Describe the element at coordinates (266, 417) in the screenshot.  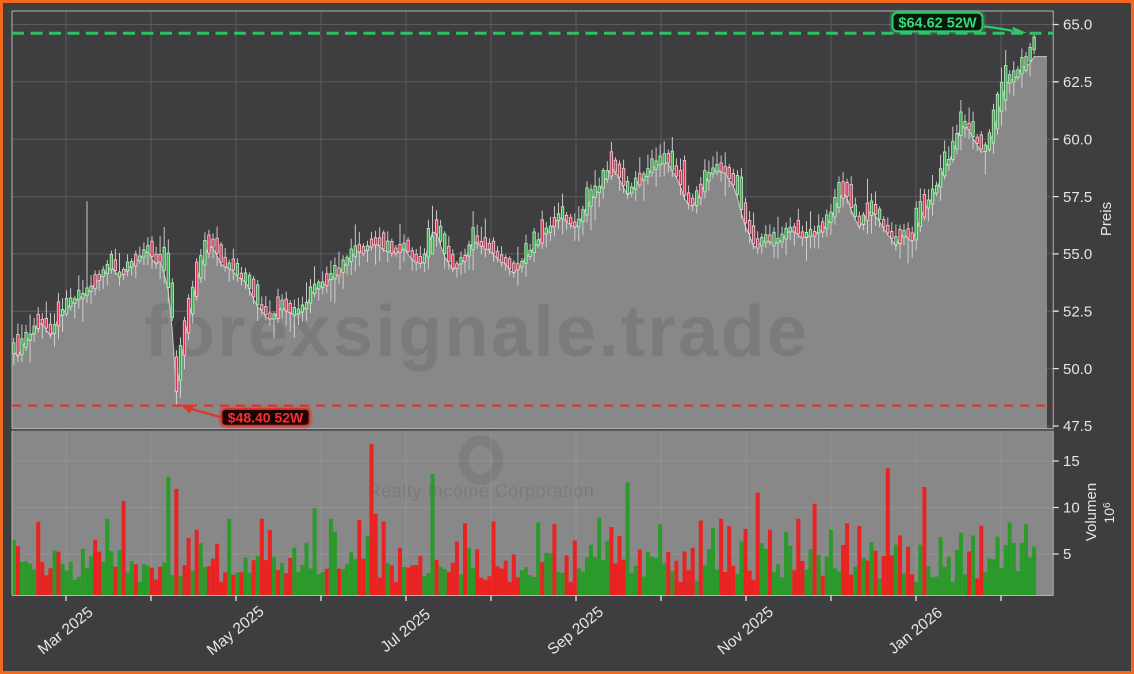
I see `svg-text: $48.40 52W` at that location.